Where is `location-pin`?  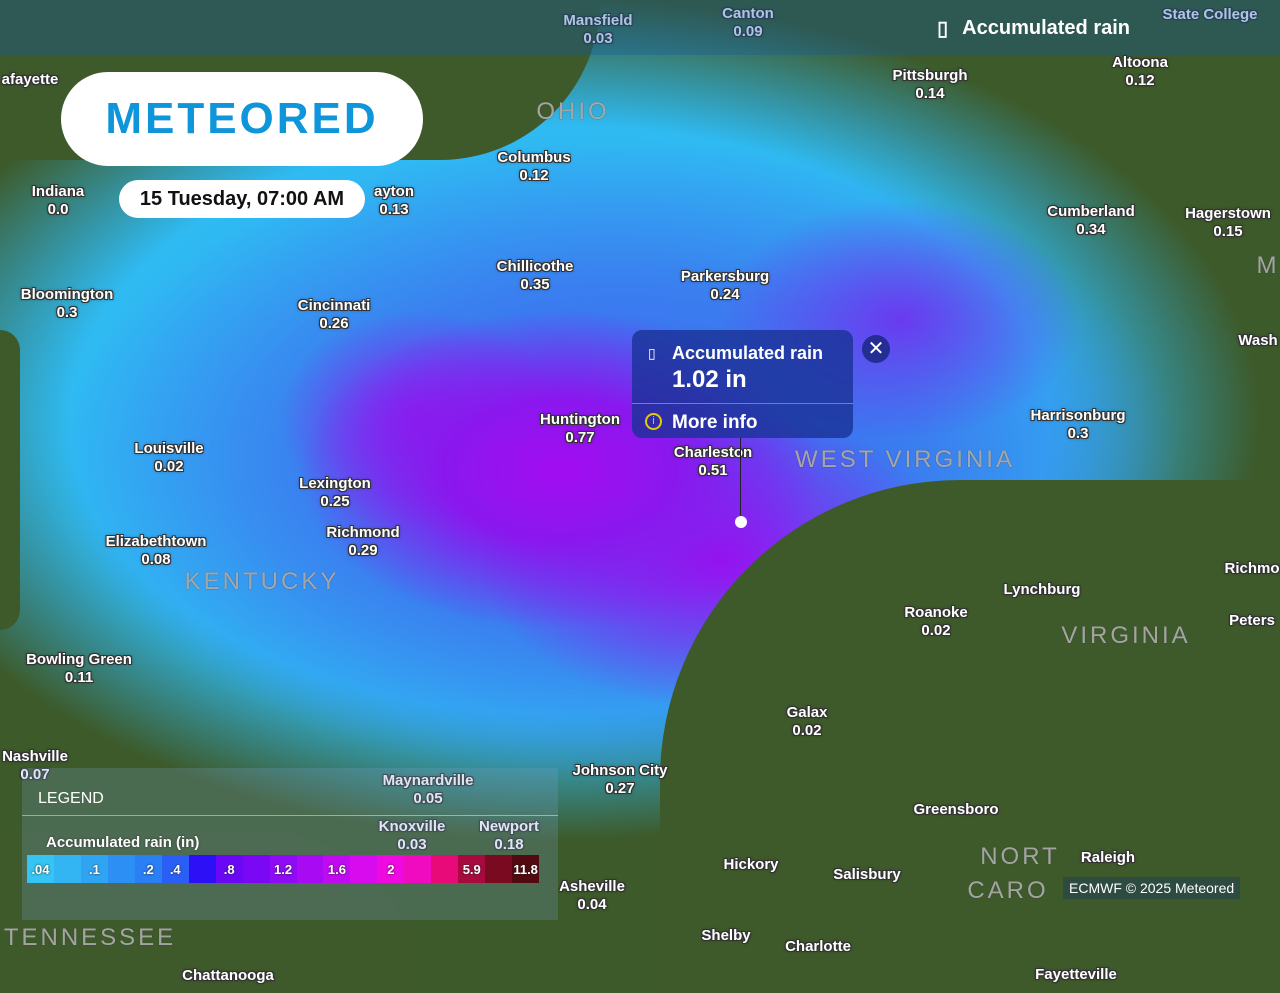
location-pin is located at coordinates (741, 522).